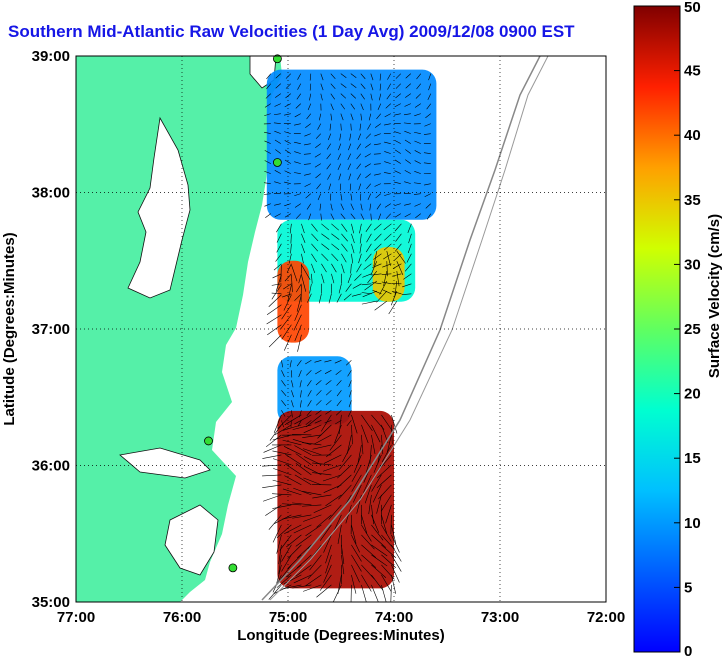  I want to click on colorbar-tick-label: 15, so click(692, 458).